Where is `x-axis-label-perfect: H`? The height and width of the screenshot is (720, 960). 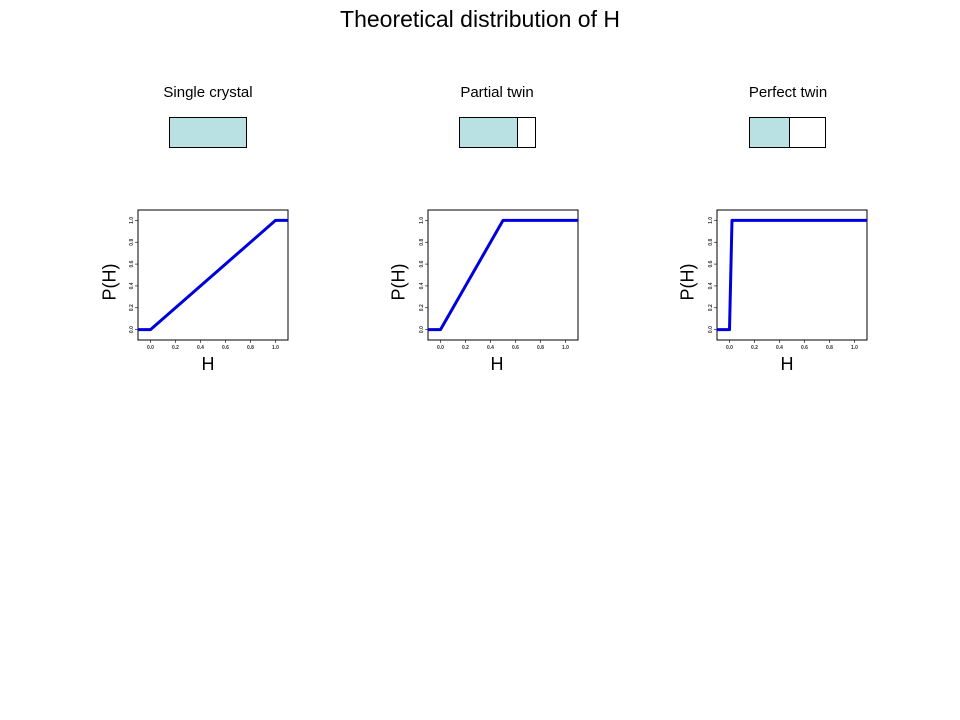
x-axis-label-perfect: H is located at coordinates (787, 364).